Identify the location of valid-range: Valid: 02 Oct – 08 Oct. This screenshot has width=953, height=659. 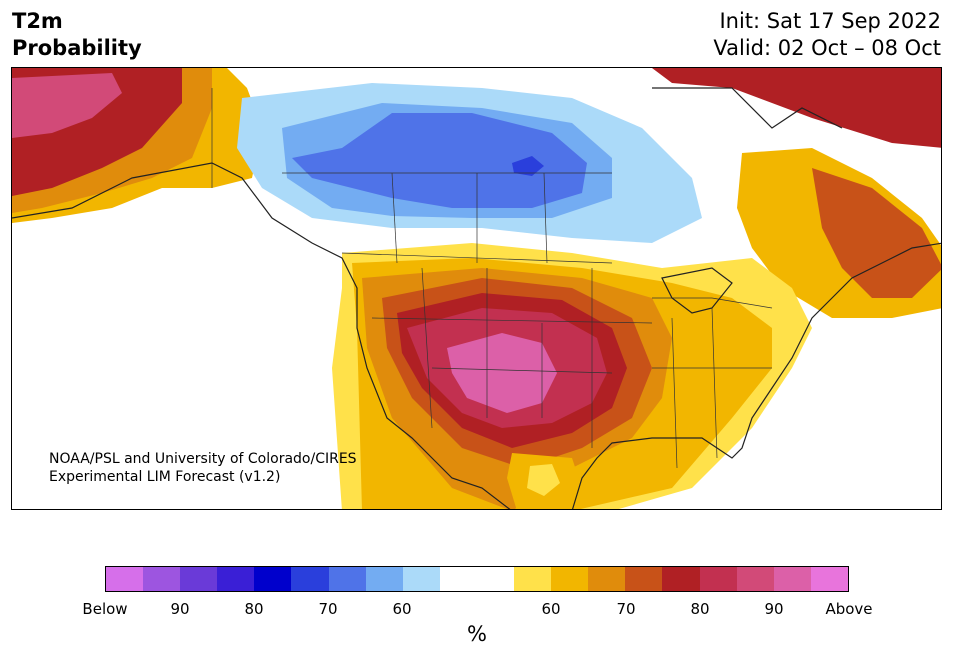
(827, 48).